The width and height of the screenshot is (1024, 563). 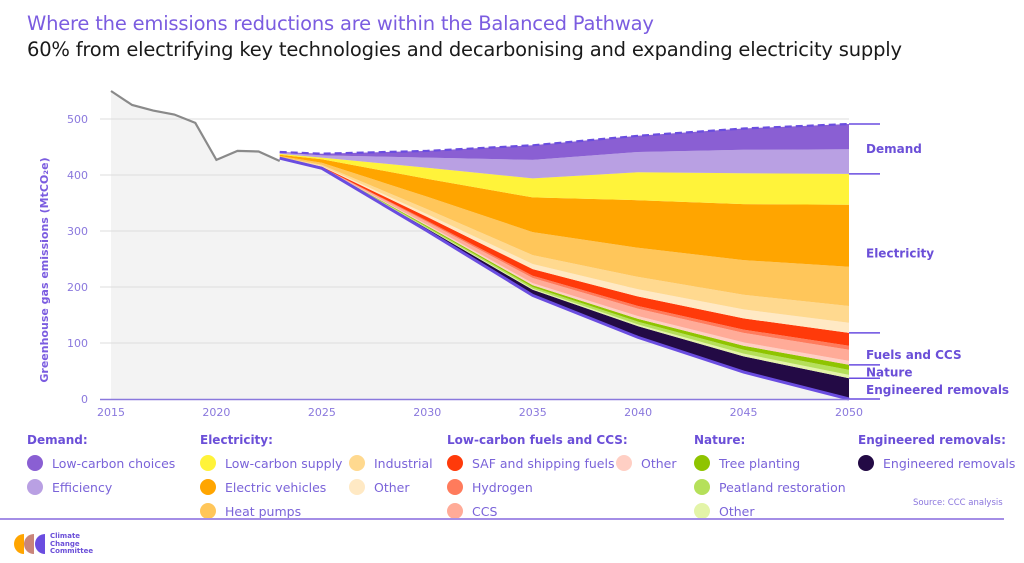 I want to click on legend-item-efficiency: Efficiency, so click(x=69, y=487).